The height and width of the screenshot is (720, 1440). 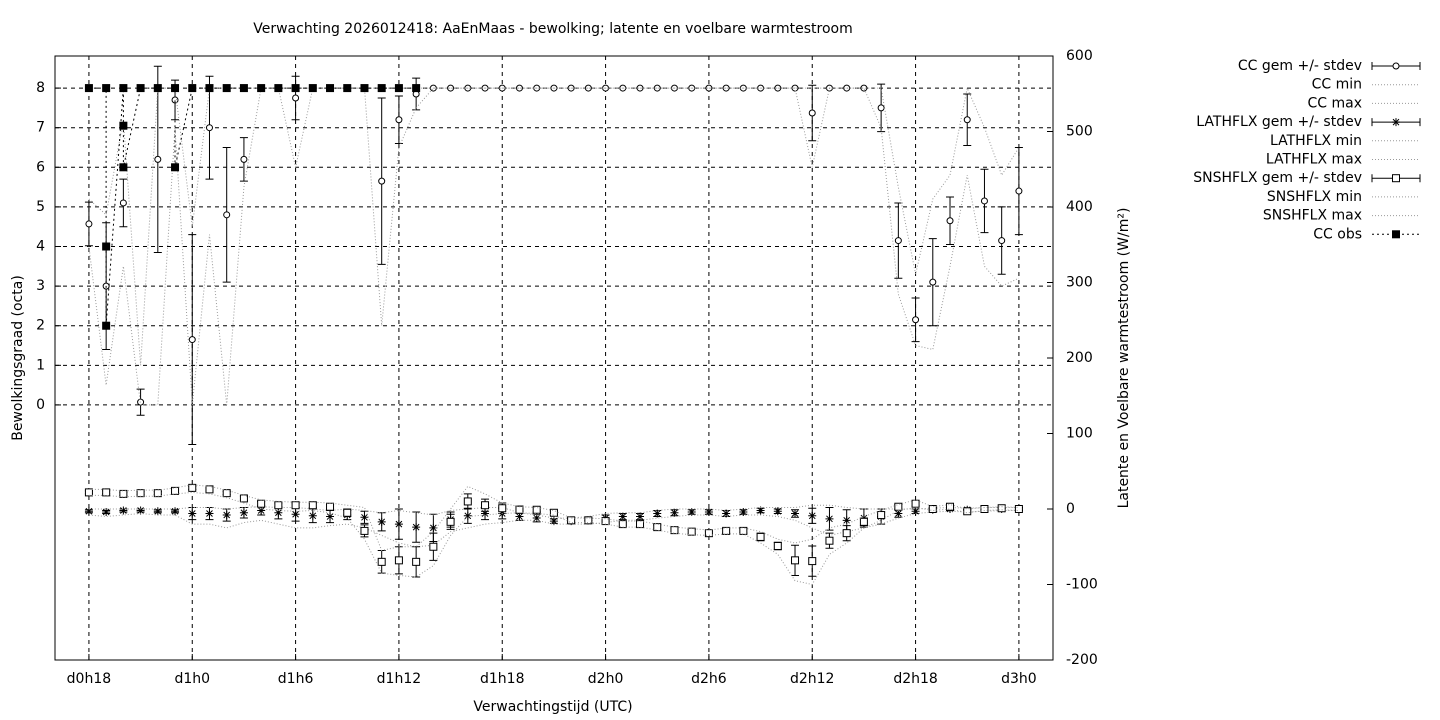 I want to click on y-axis-label: Bewolkingsgraad (octa), so click(x=18, y=358).